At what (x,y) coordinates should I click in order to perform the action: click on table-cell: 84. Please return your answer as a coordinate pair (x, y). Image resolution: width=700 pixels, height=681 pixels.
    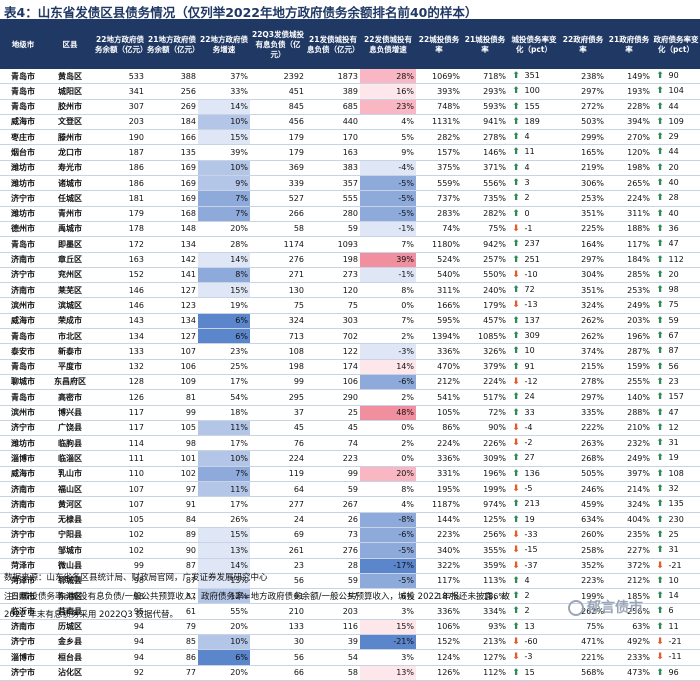
    Looking at the image, I should click on (172, 520).